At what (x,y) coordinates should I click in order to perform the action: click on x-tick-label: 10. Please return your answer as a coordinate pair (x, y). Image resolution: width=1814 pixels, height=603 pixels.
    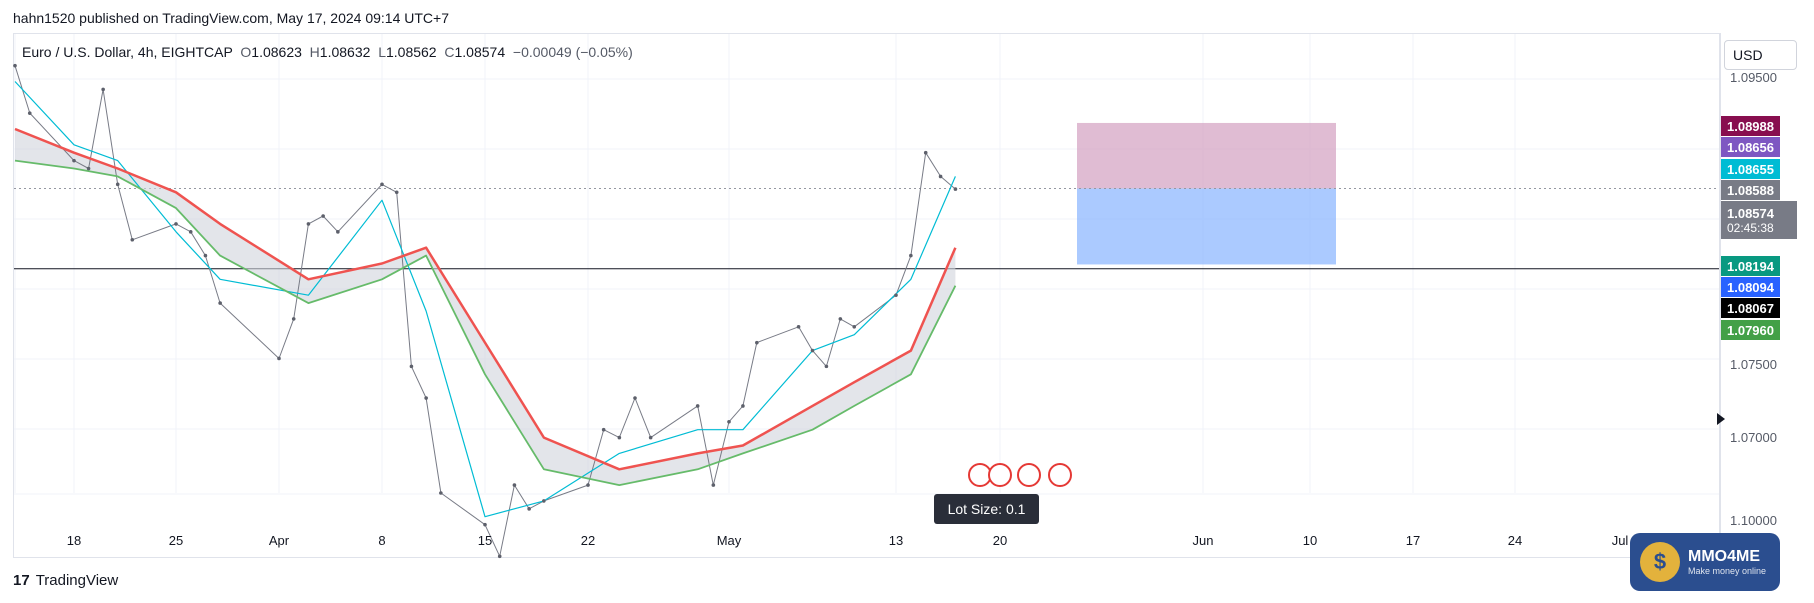
    Looking at the image, I should click on (1310, 540).